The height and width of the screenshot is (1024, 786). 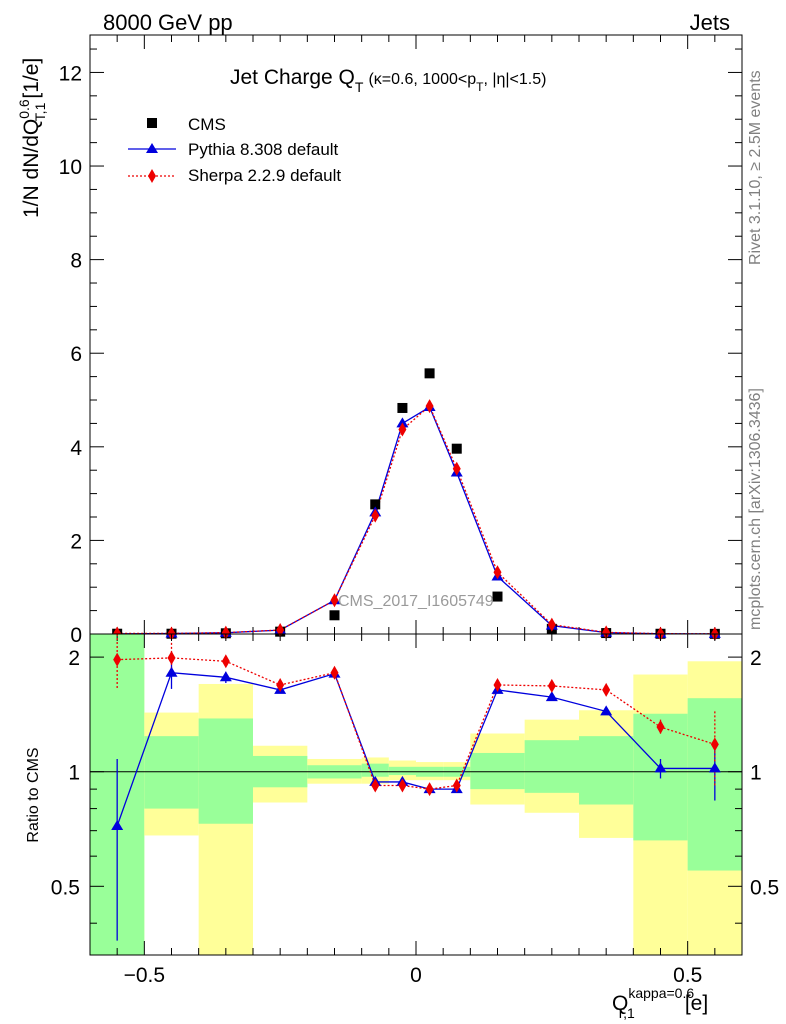 I want to click on y-tick-label: 8, so click(x=76, y=261).